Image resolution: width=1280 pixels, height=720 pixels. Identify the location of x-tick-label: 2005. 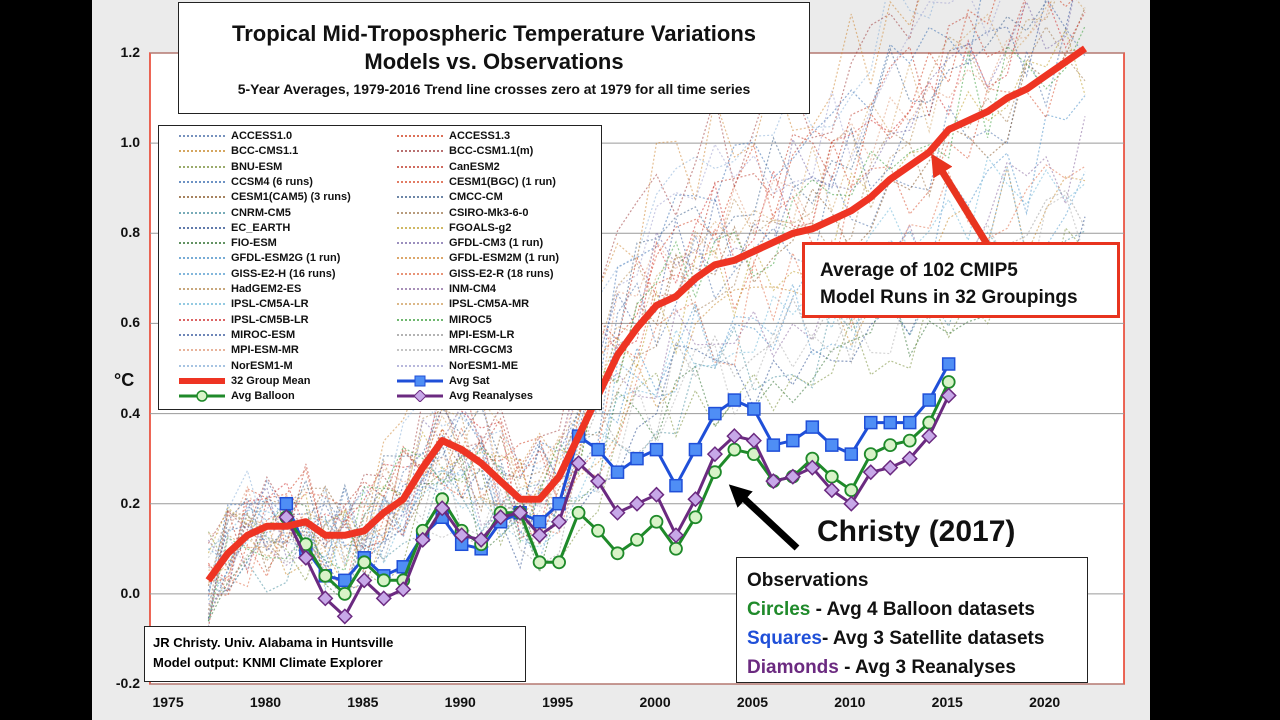
(752, 702).